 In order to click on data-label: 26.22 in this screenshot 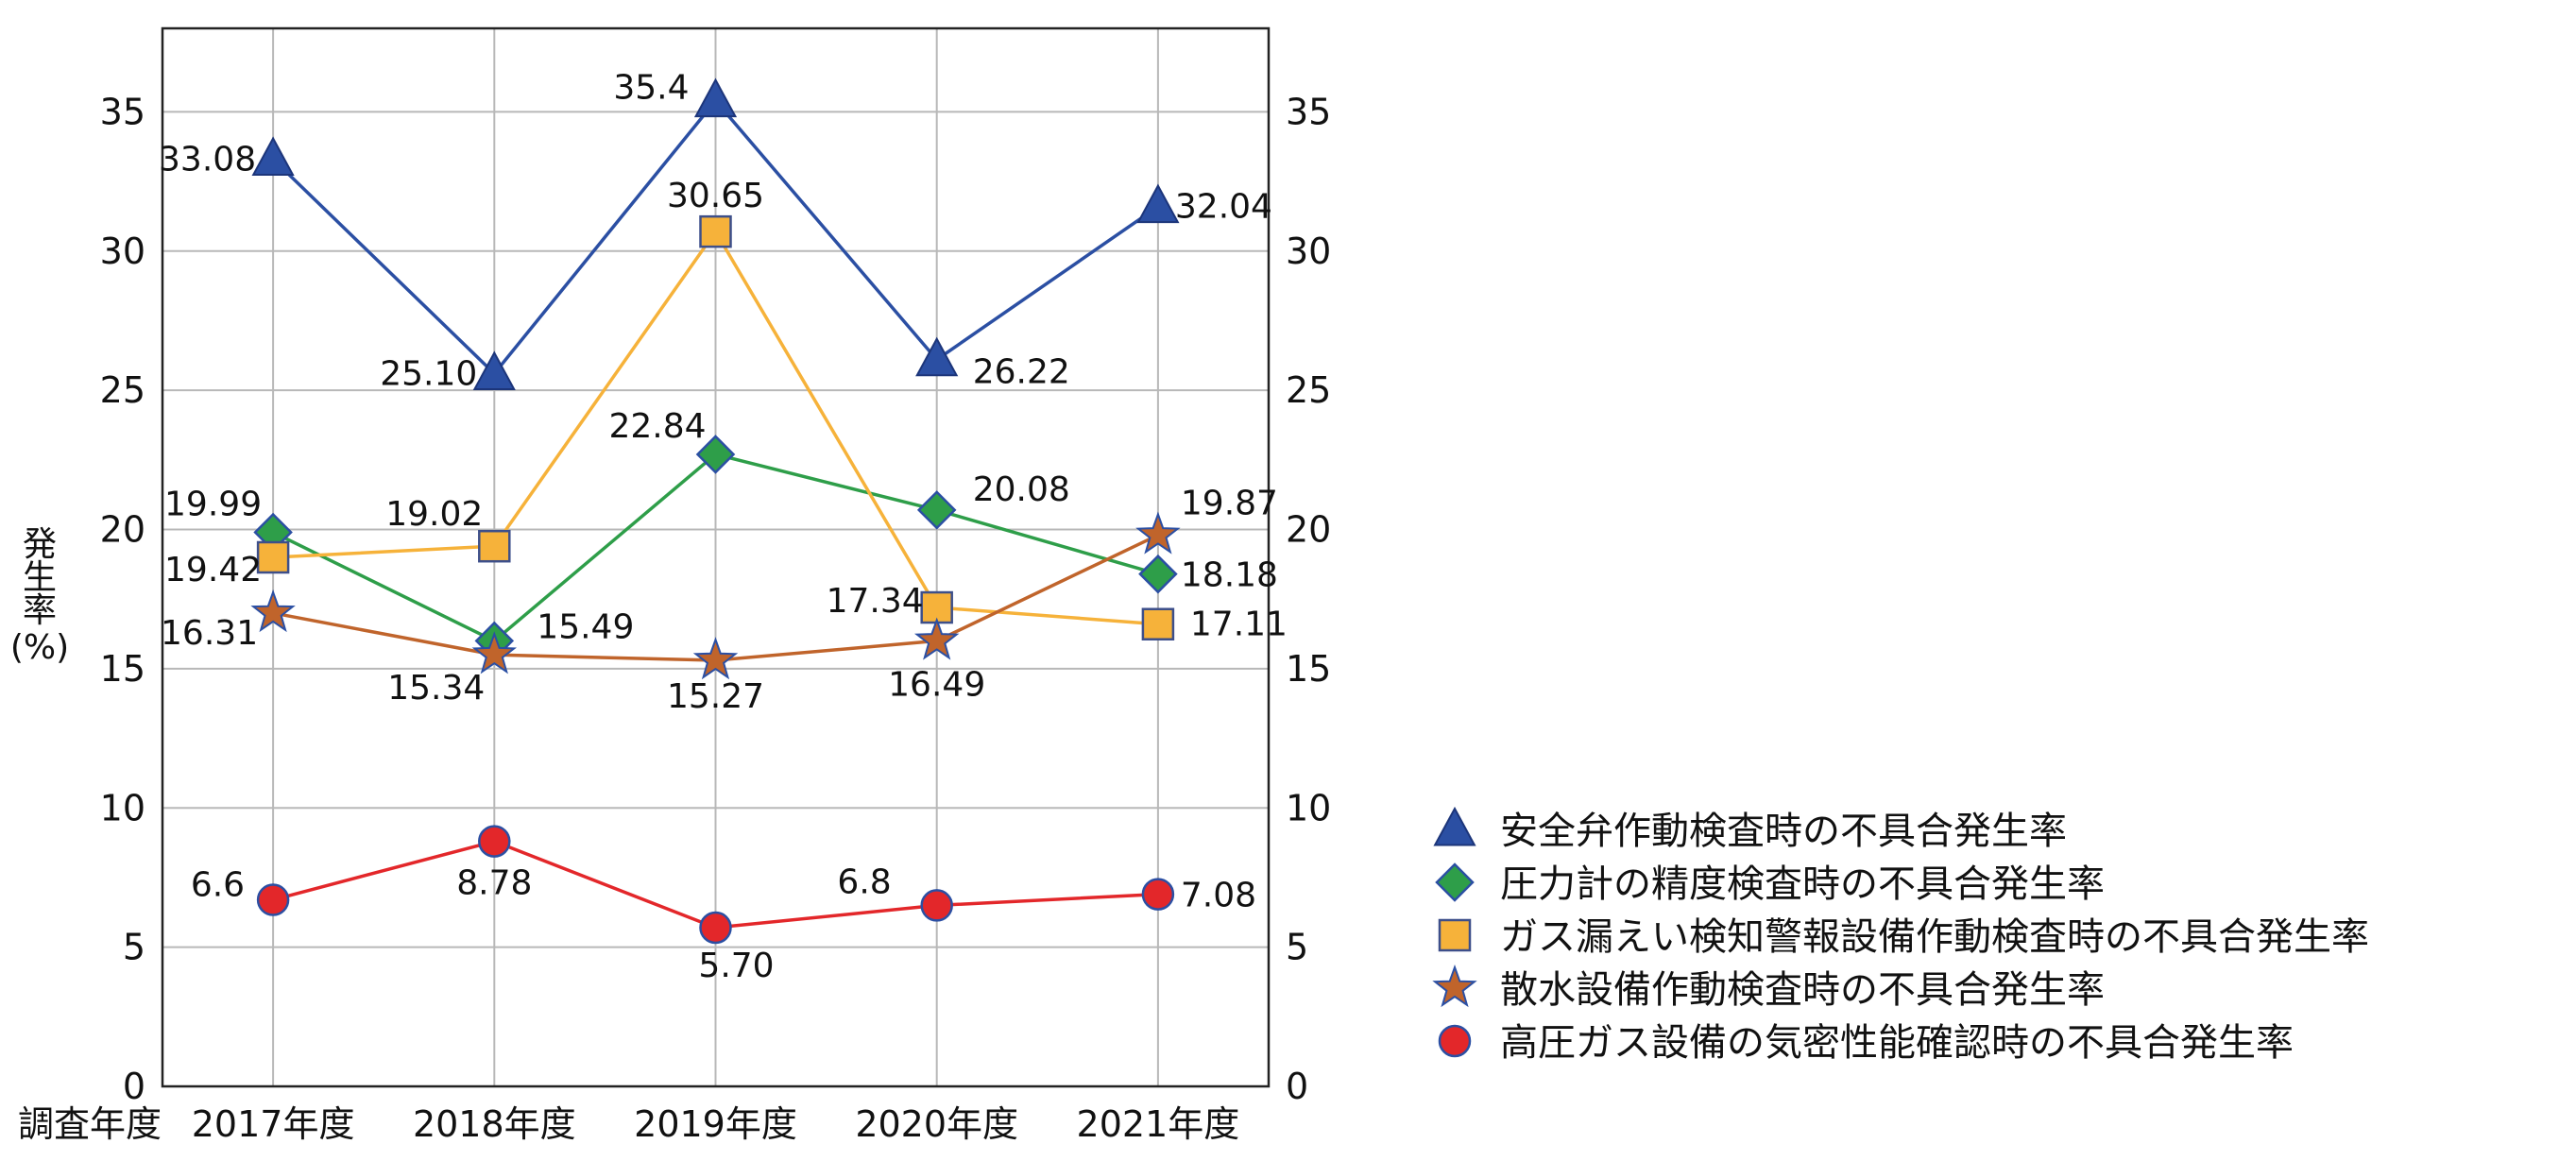, I will do `click(1022, 373)`.